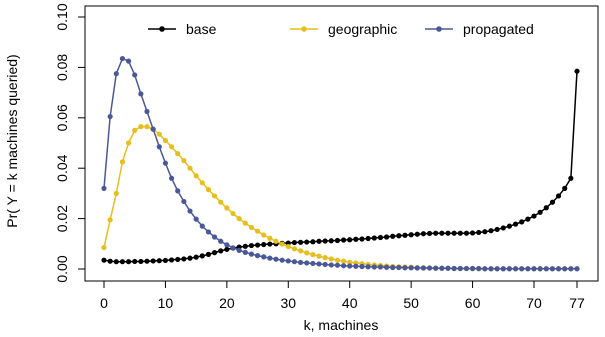  Describe the element at coordinates (166, 303) in the screenshot. I see `x-tick-label: 10` at that location.